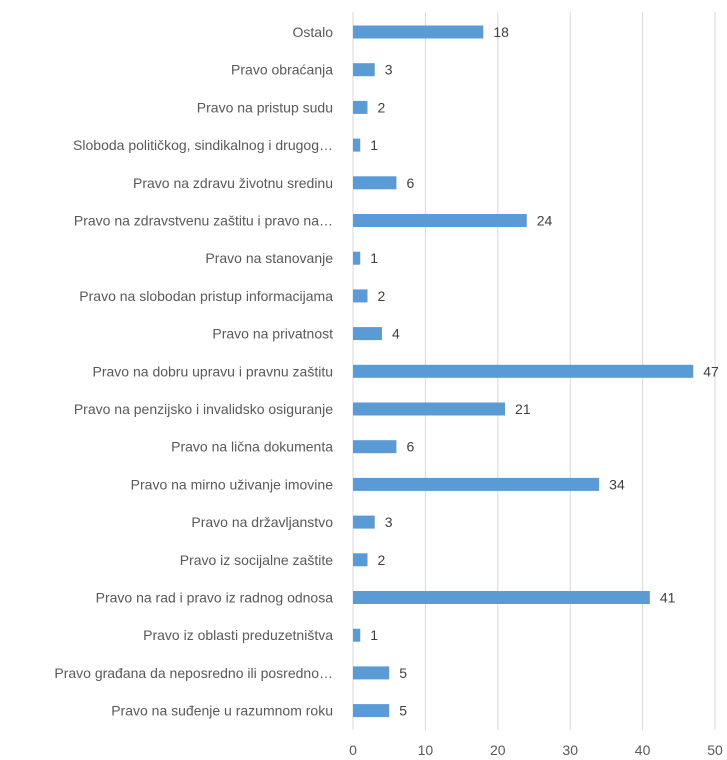 This screenshot has height=760, width=727. What do you see at coordinates (233, 183) in the screenshot?
I see `category-label: Pravo na zdravu životnu sredinu` at bounding box center [233, 183].